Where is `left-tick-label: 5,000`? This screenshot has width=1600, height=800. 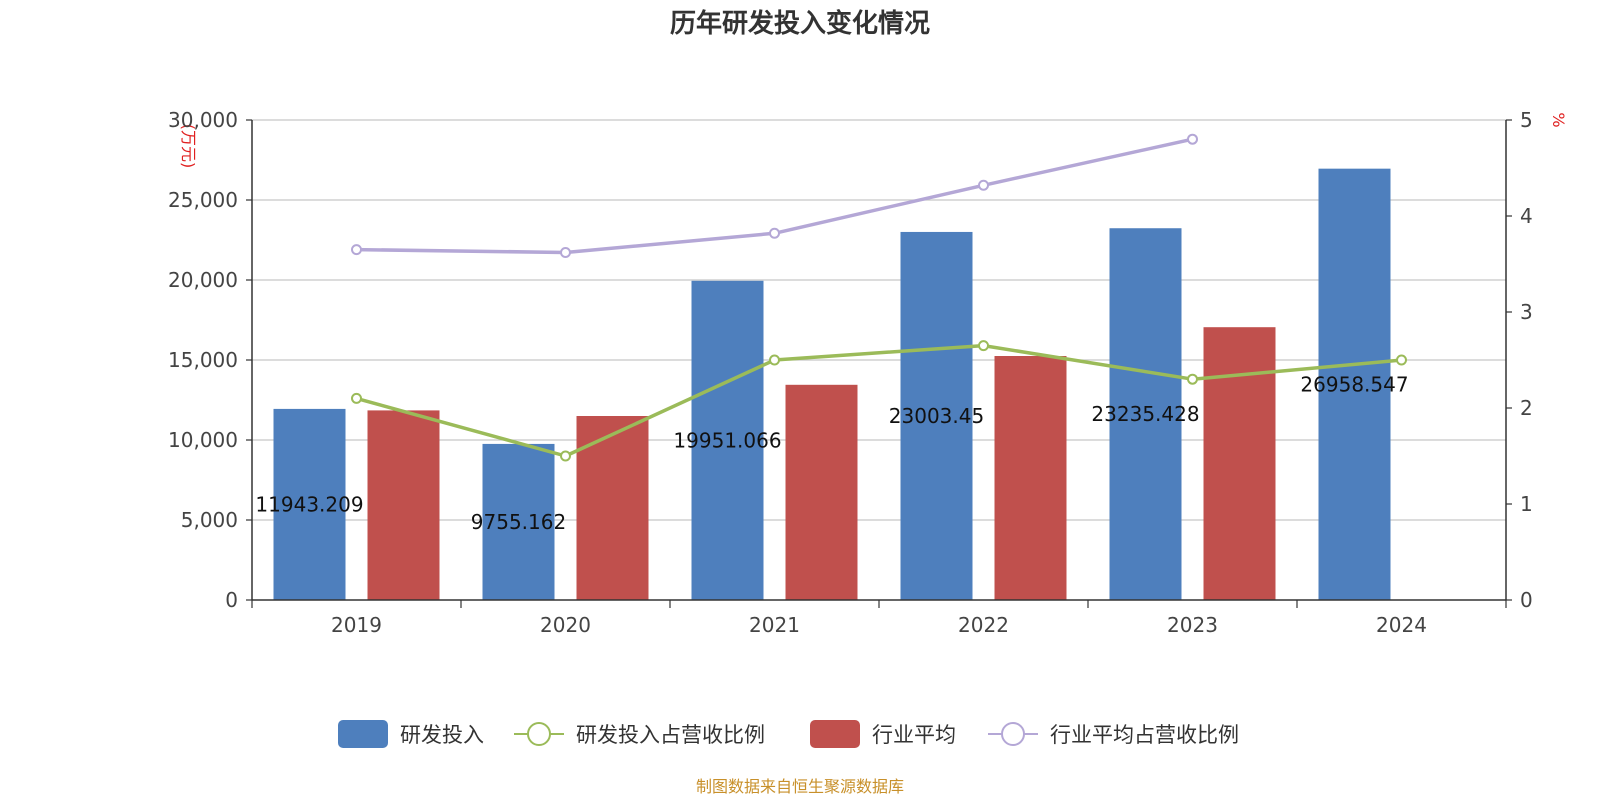 left-tick-label: 5,000 is located at coordinates (209, 520).